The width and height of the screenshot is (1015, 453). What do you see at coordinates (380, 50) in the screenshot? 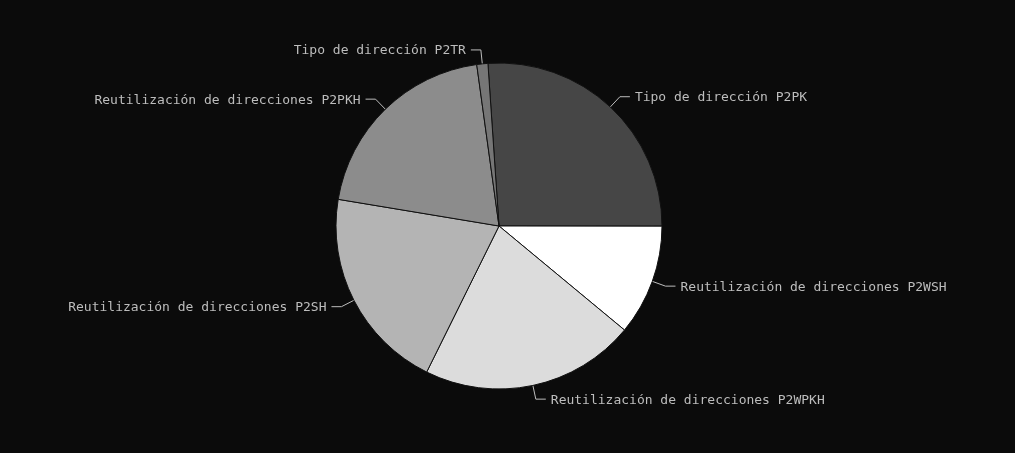
I see `slice-label: Tipo de dirección P2TR` at bounding box center [380, 50].